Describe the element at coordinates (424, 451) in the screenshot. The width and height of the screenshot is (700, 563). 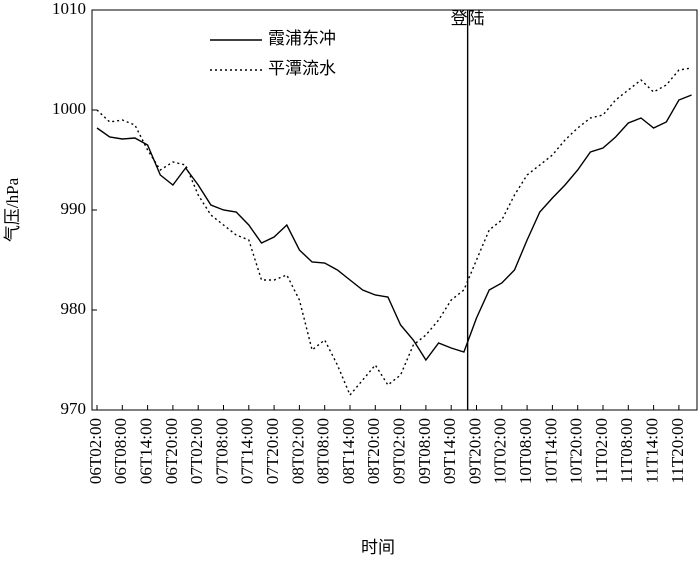
I see `x-tick-label: 09T08:00` at that location.